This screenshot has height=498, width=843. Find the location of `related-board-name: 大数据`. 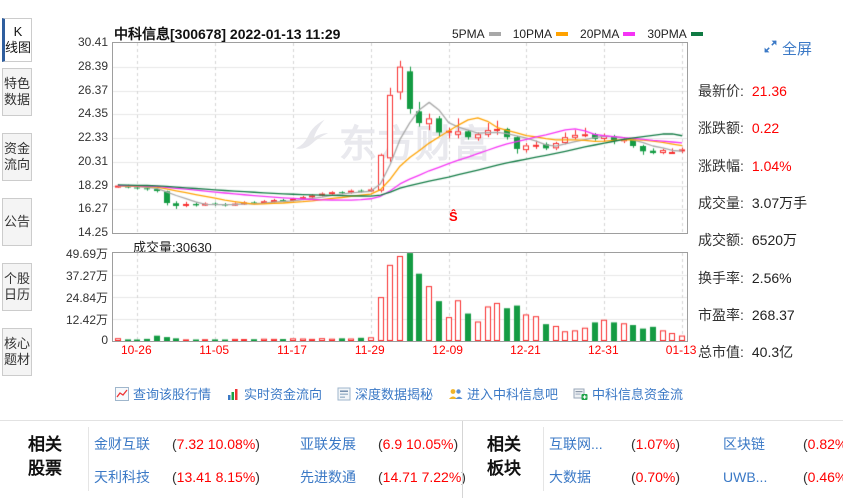

related-board-name: 大数据 is located at coordinates (570, 476).